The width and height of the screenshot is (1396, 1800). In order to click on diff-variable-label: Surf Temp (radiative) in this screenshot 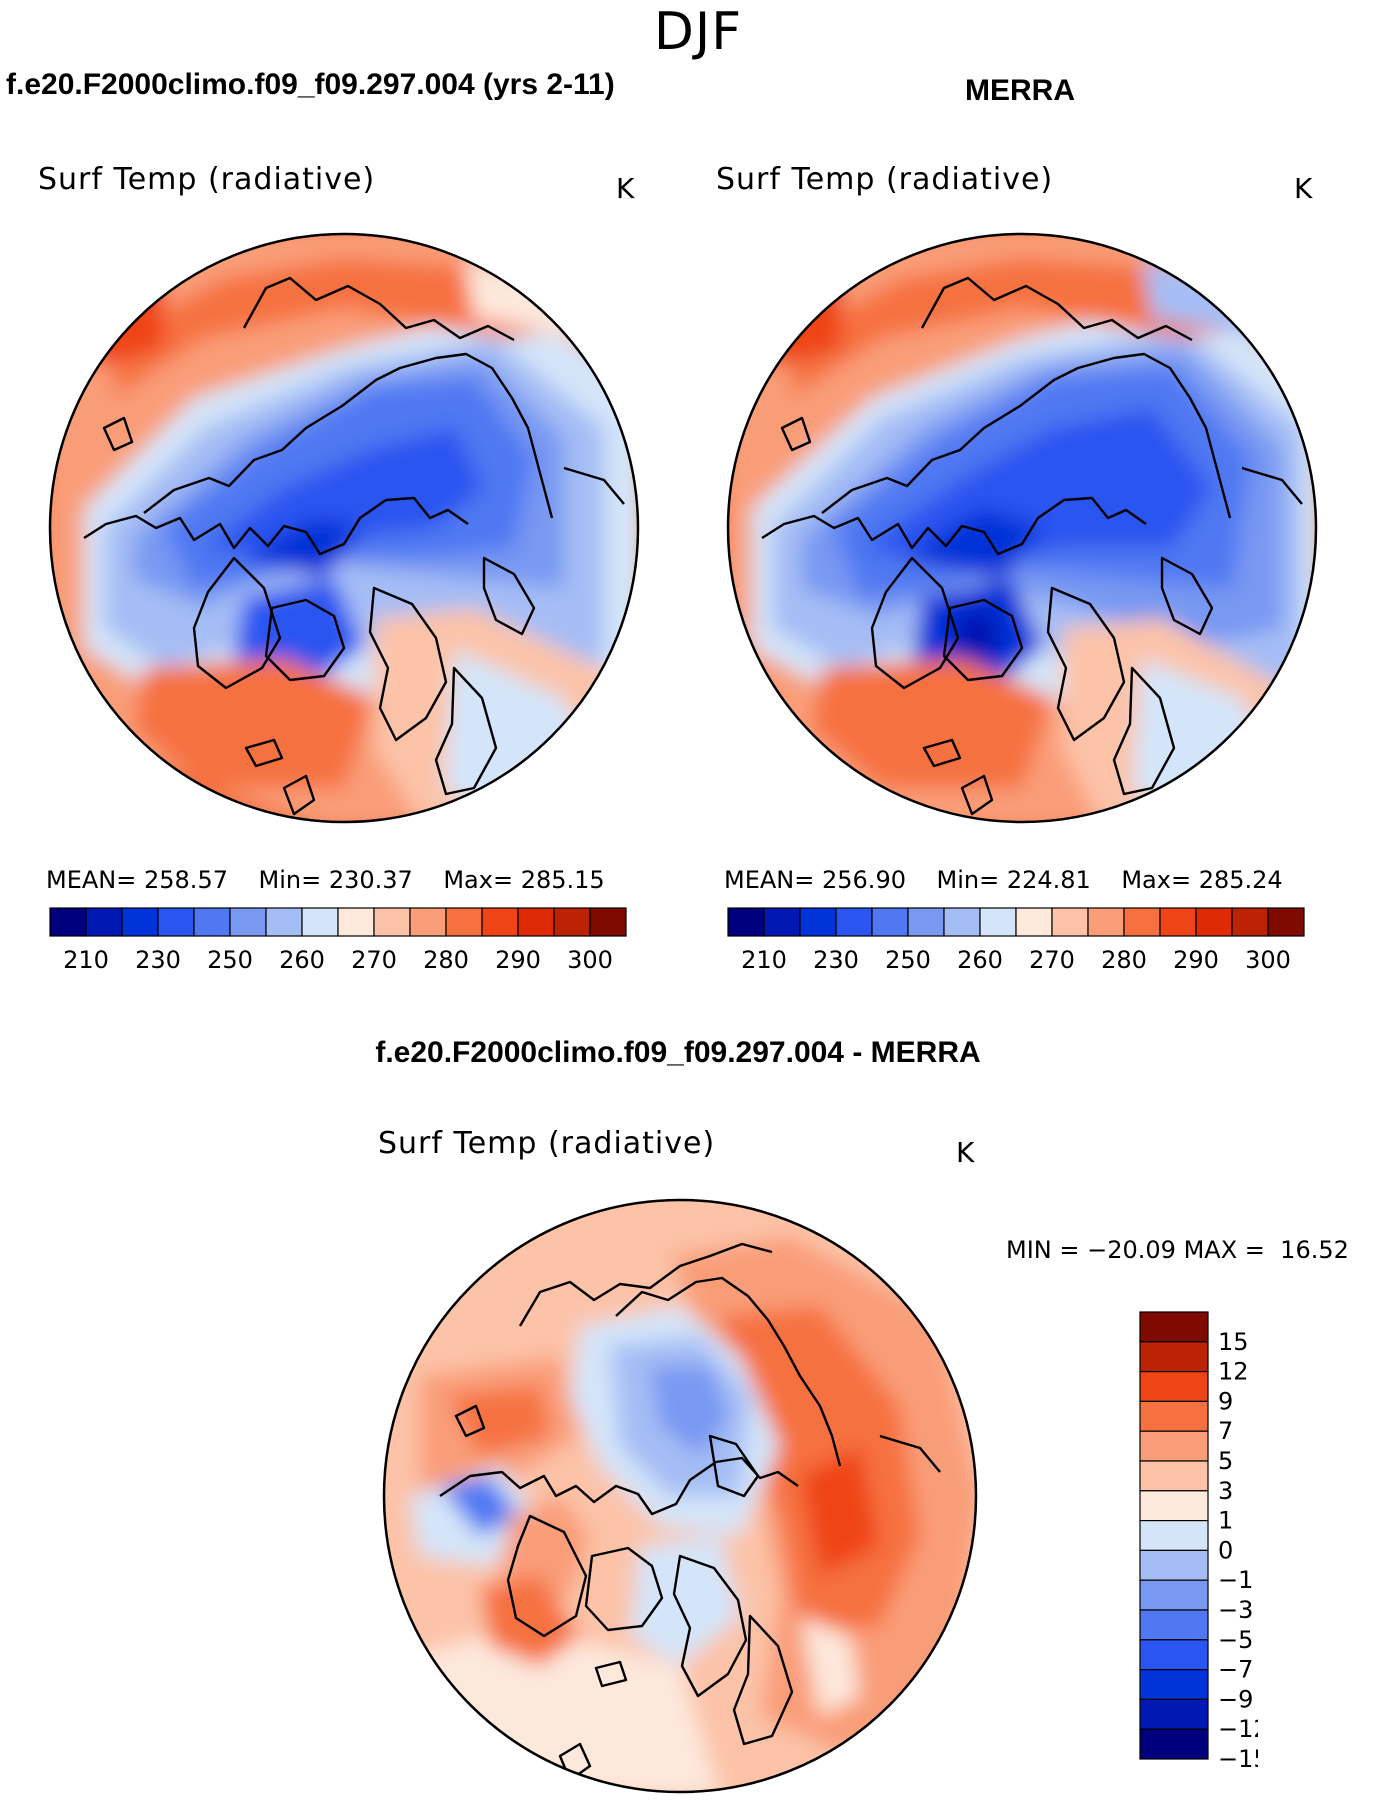, I will do `click(547, 1143)`.